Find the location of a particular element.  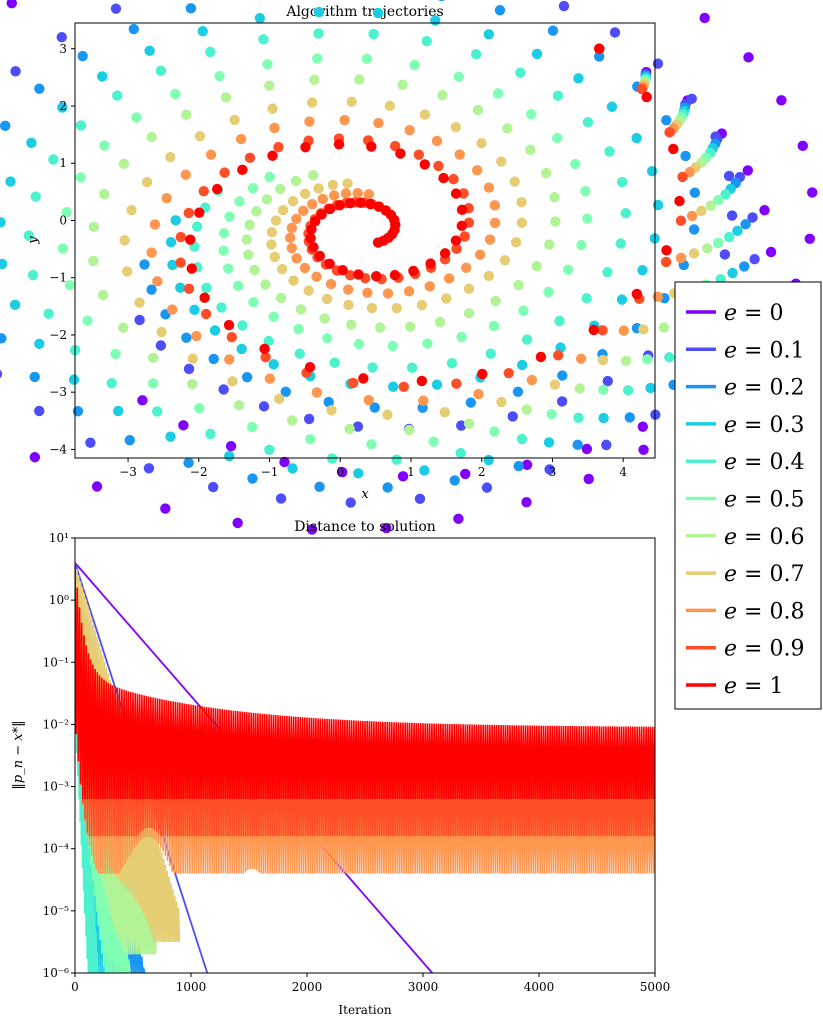

distance-y-label: ‖p_n − x*‖ is located at coordinates (18, 754).